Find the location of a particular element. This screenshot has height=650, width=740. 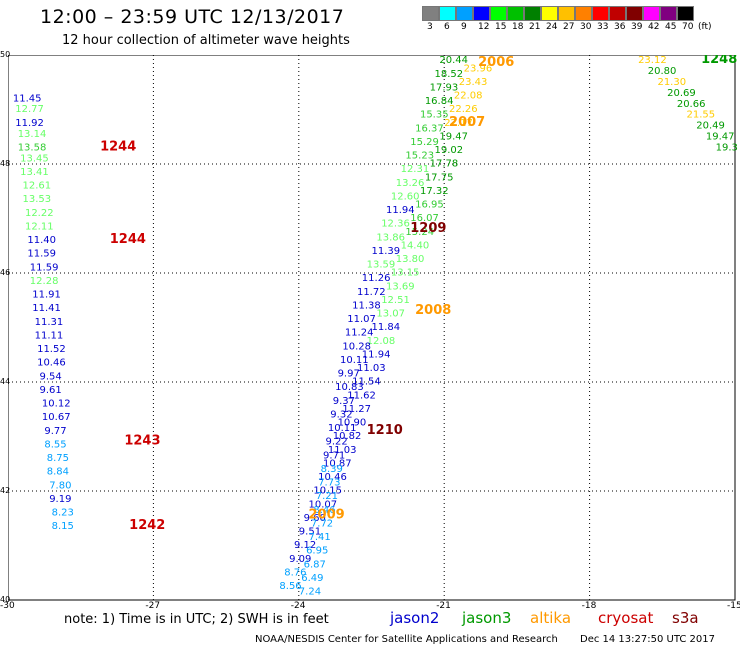

legend-label: 70 is located at coordinates (688, 27).